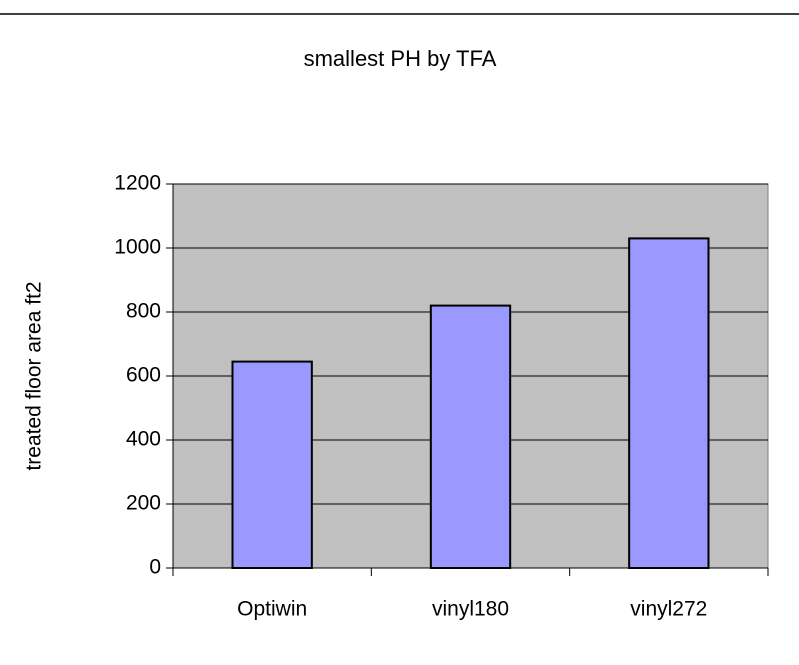 The image size is (799, 665). I want to click on x-tick-label: vinyl272, so click(668, 609).